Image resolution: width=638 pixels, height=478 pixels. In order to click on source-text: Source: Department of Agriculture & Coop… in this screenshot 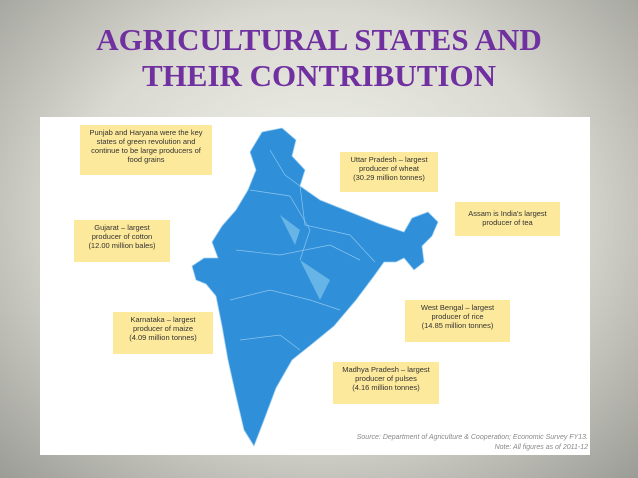, I will do `click(472, 437)`.